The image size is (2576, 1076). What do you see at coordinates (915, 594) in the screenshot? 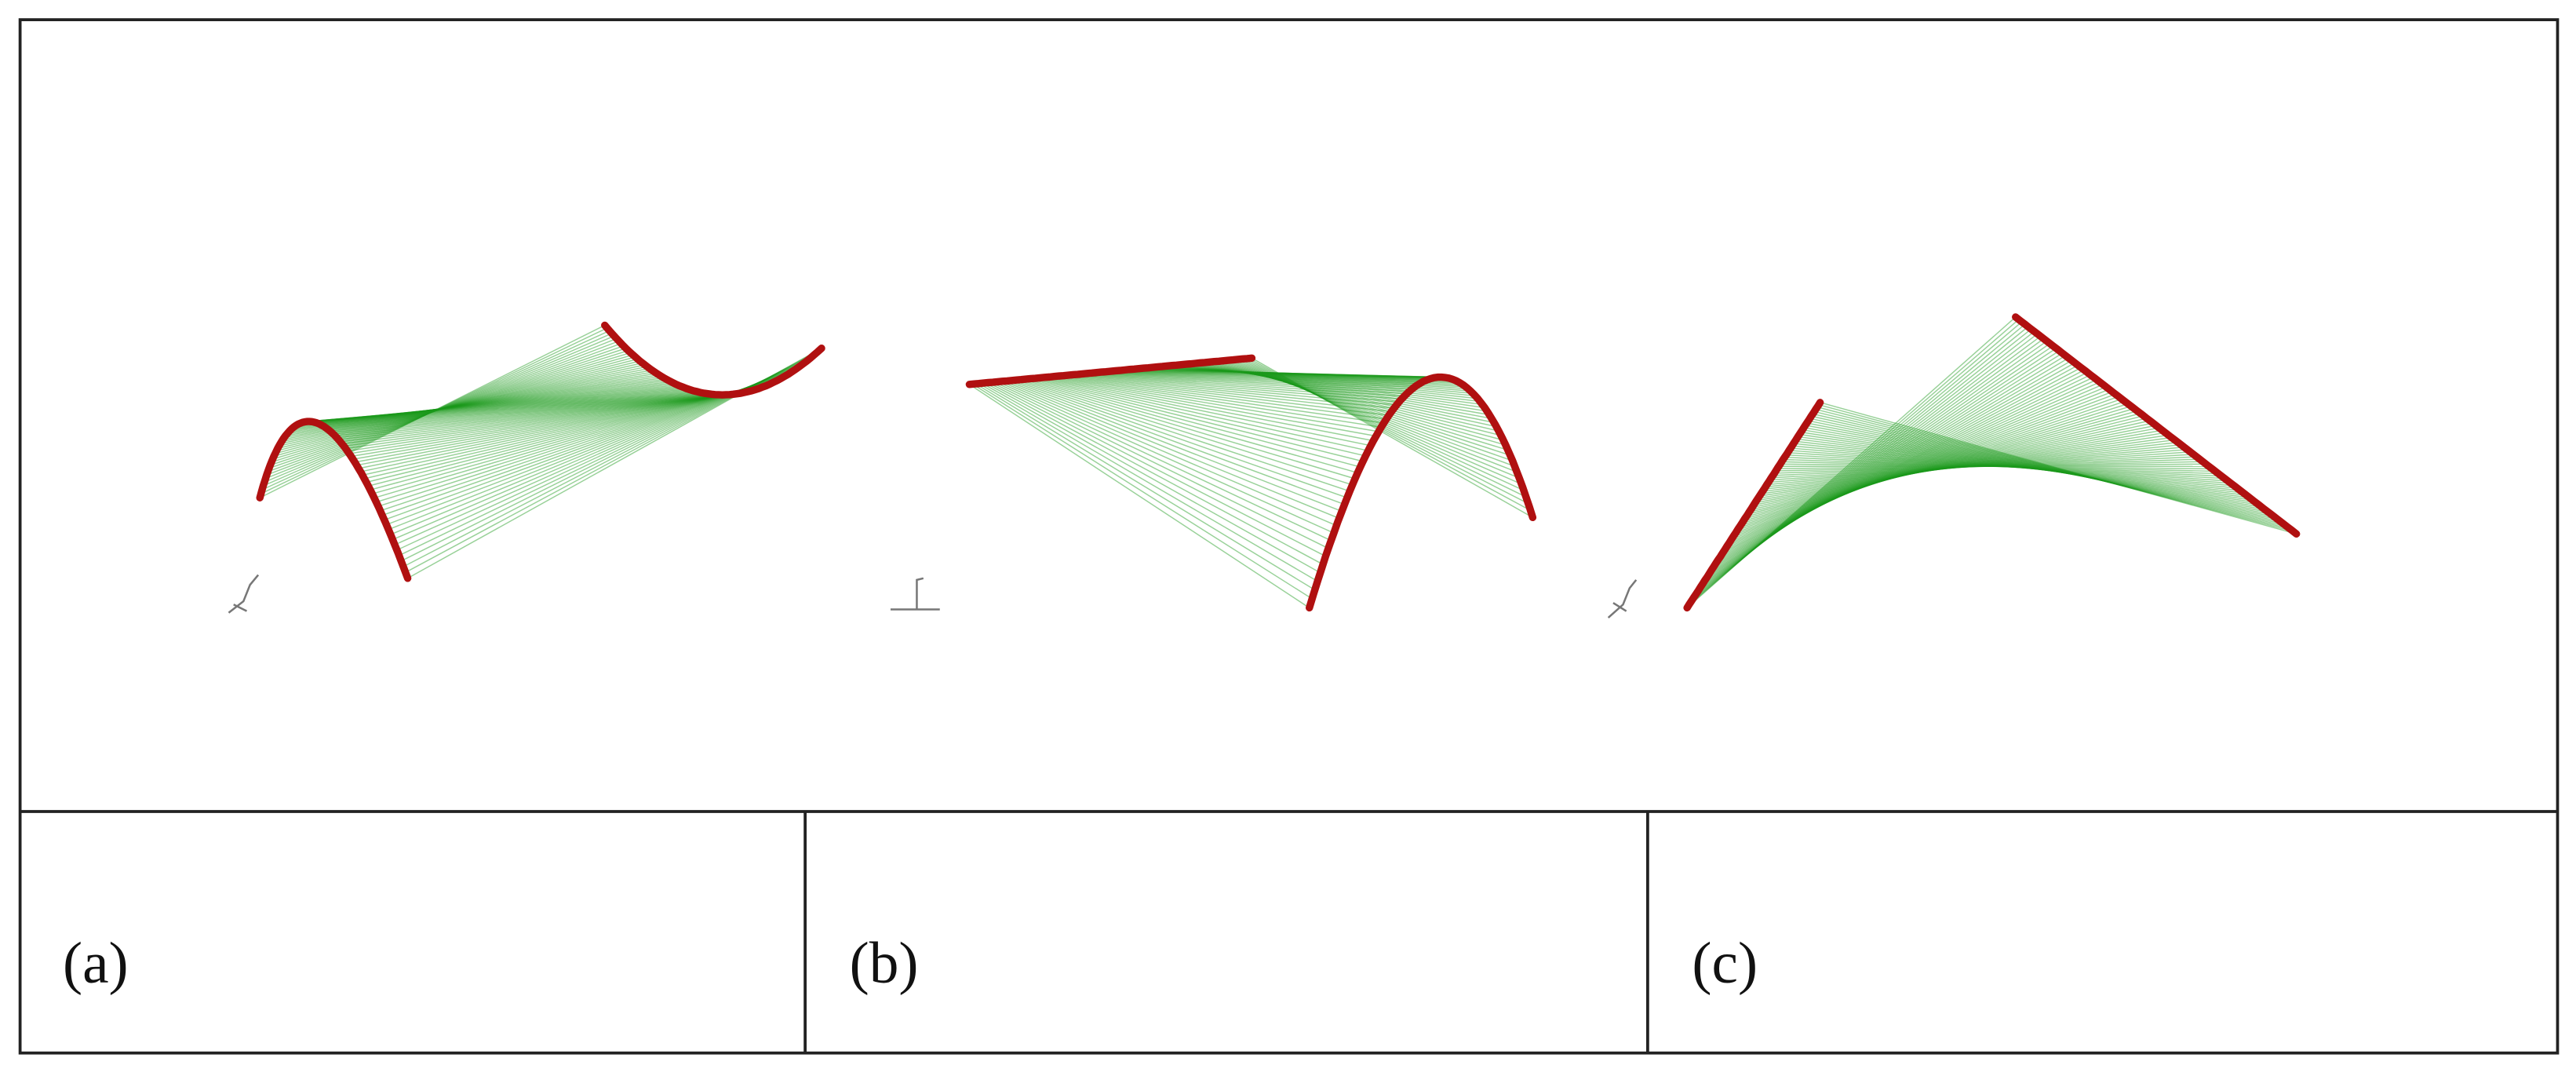
I see `axis-icon` at bounding box center [915, 594].